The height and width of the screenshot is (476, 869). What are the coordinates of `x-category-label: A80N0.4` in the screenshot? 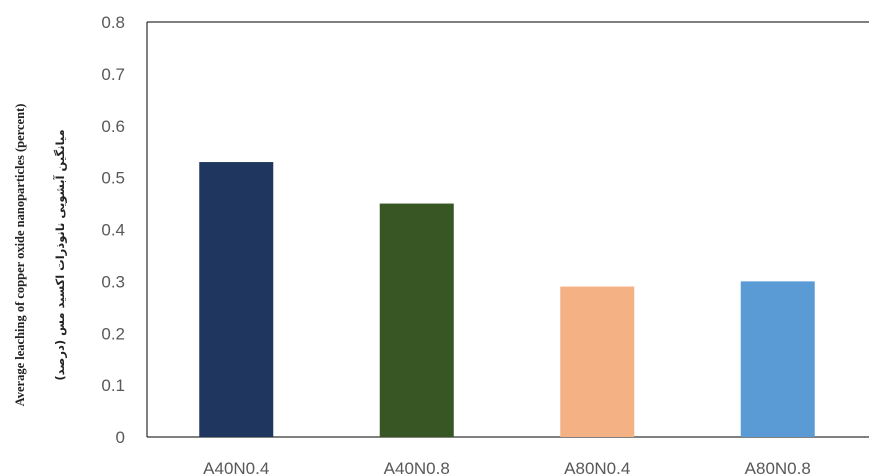 It's located at (597, 467).